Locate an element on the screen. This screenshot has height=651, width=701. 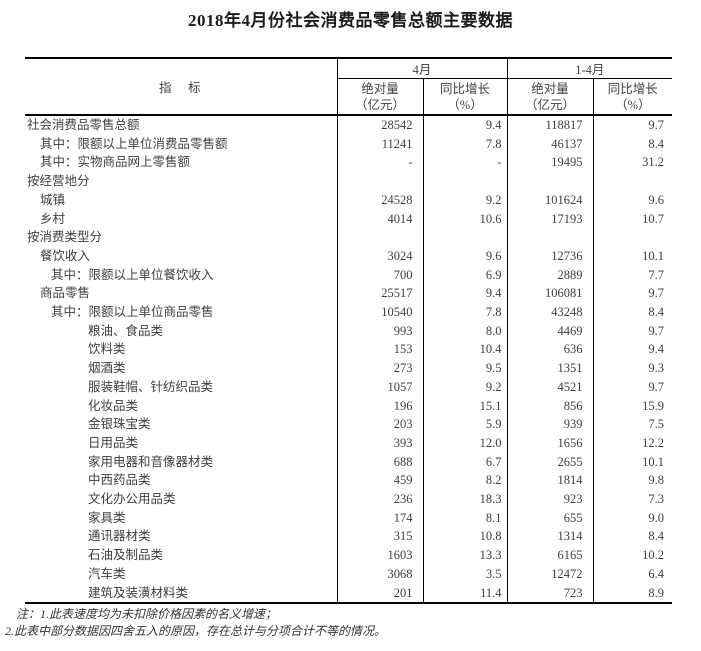
table-row: 商品零售 25517 9.4 106081 9.7 is located at coordinates (348, 294).